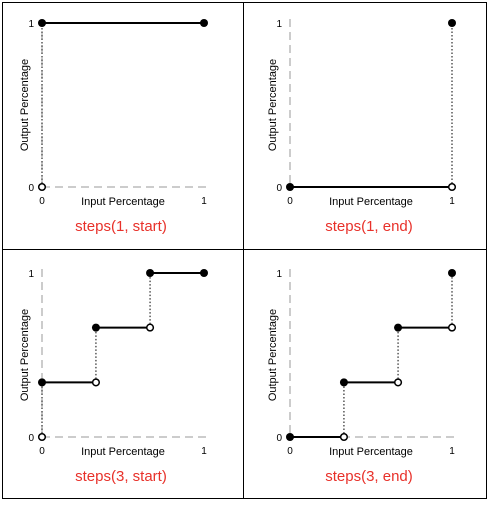 The width and height of the screenshot is (490, 505). I want to click on chart-title: steps(1, end), so click(369, 226).